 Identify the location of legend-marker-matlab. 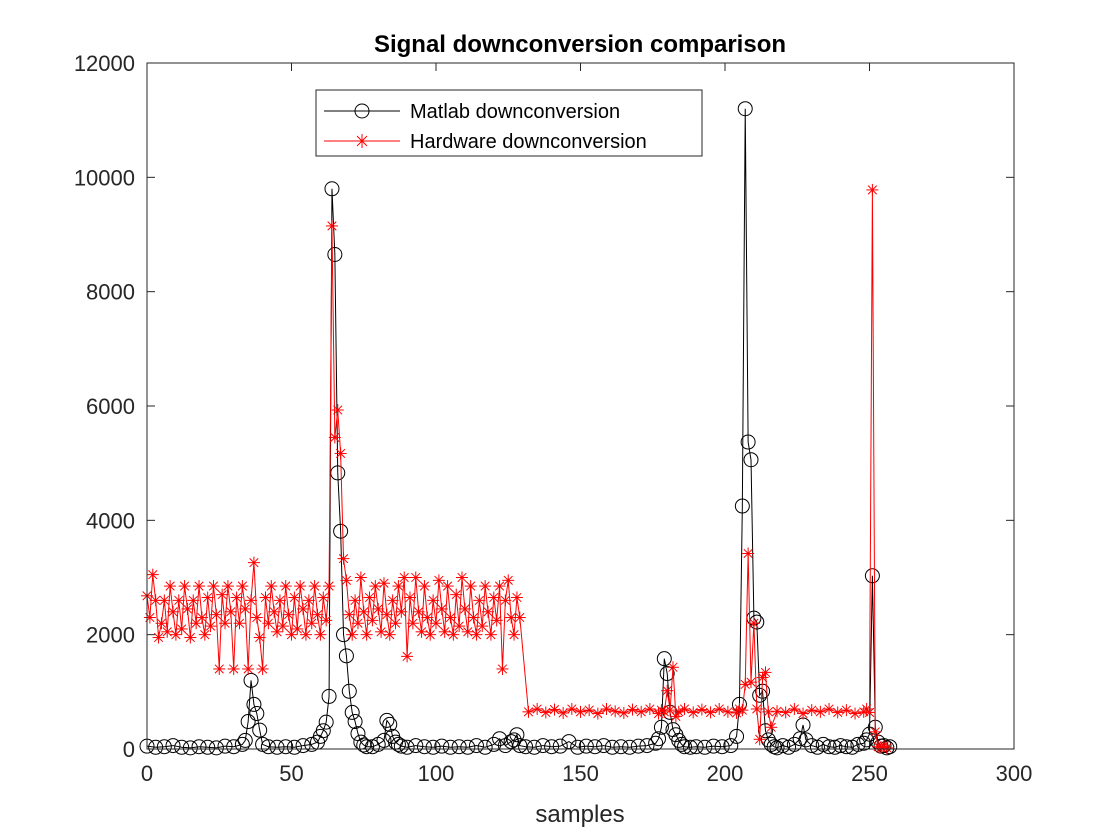
(362, 111).